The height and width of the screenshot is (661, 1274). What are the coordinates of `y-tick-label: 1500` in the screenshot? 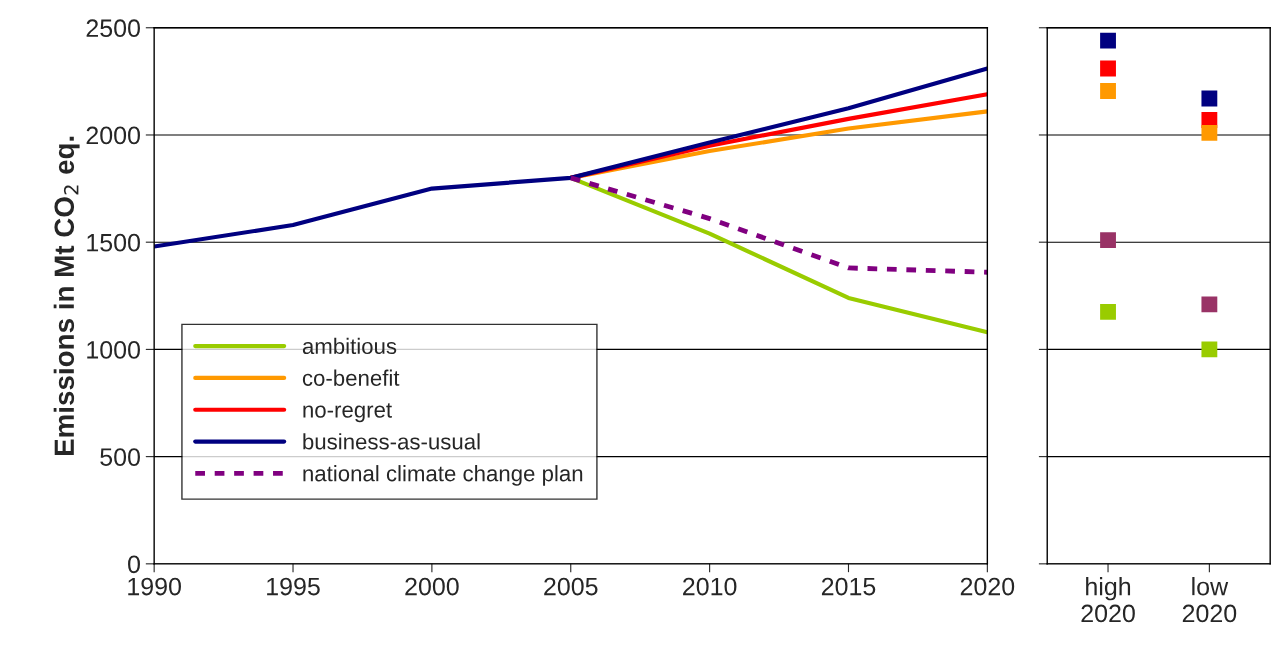 It's located at (113, 242).